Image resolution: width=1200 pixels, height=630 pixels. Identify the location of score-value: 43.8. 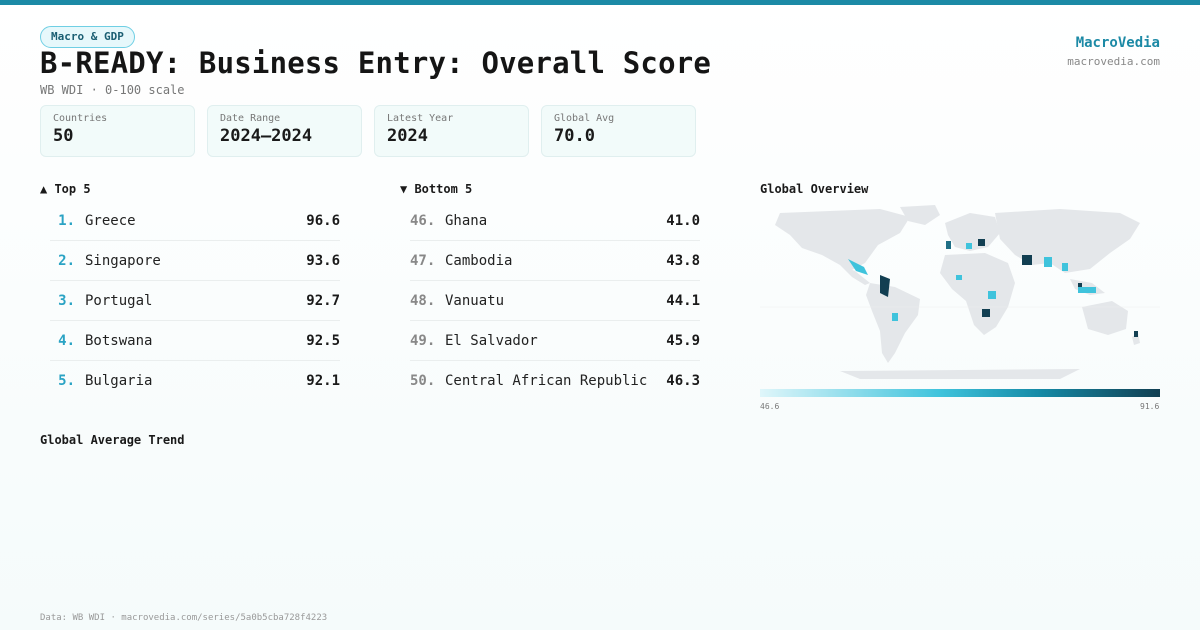
(683, 260).